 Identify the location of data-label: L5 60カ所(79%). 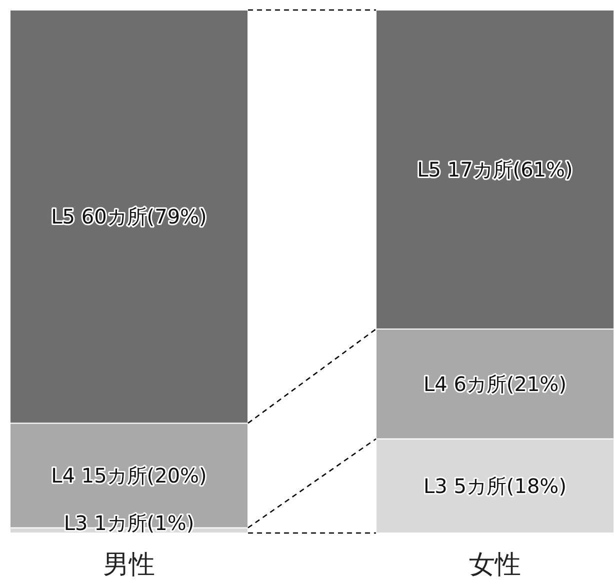
(129, 216).